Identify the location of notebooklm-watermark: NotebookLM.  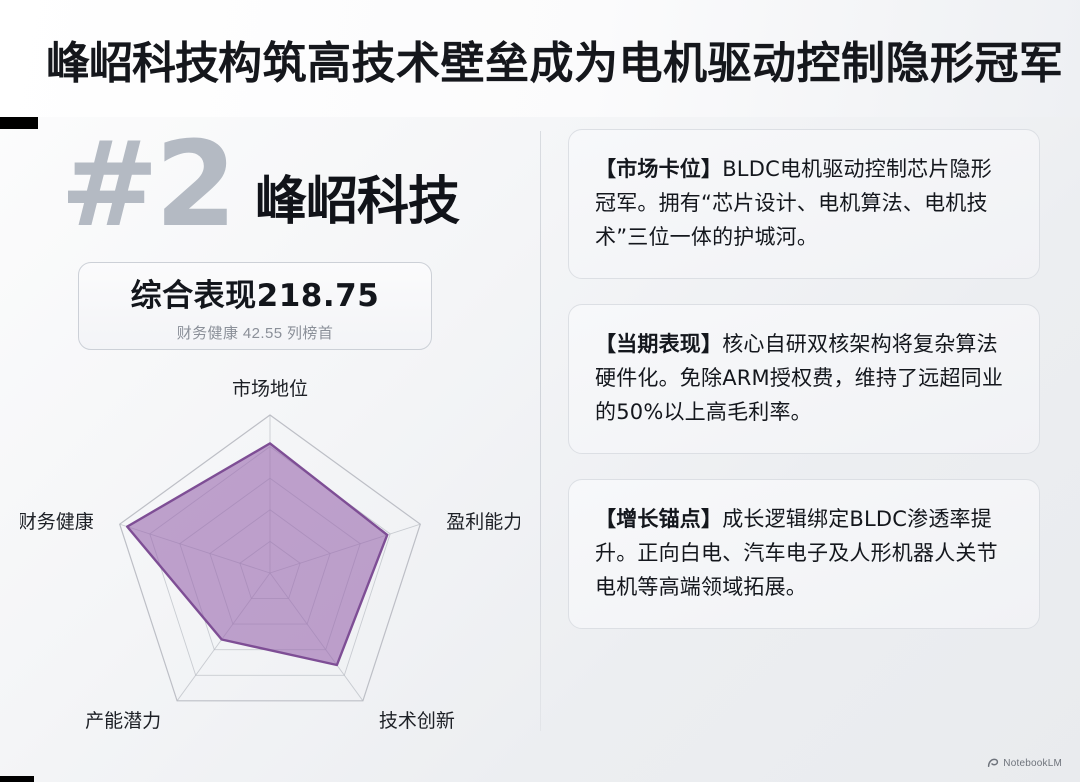
(1024, 763).